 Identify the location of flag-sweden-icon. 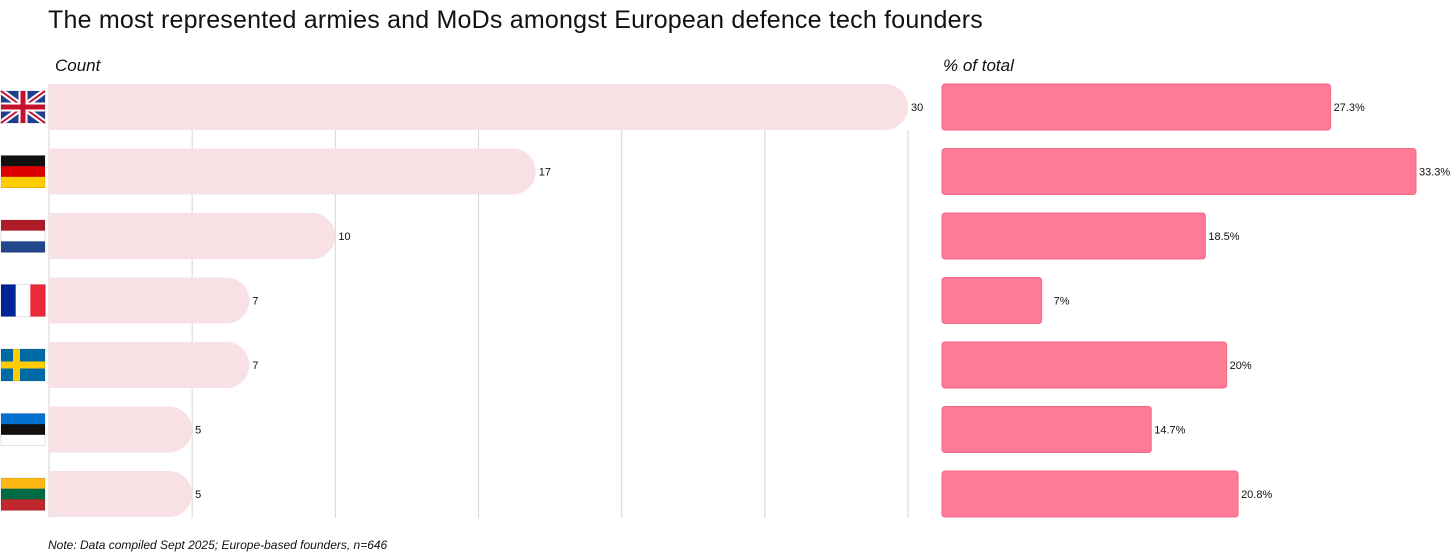
(23, 365).